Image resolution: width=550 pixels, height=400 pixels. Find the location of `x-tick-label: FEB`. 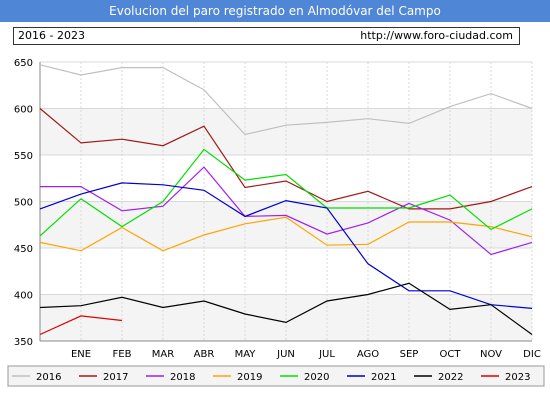

x-tick-label: FEB is located at coordinates (122, 354).